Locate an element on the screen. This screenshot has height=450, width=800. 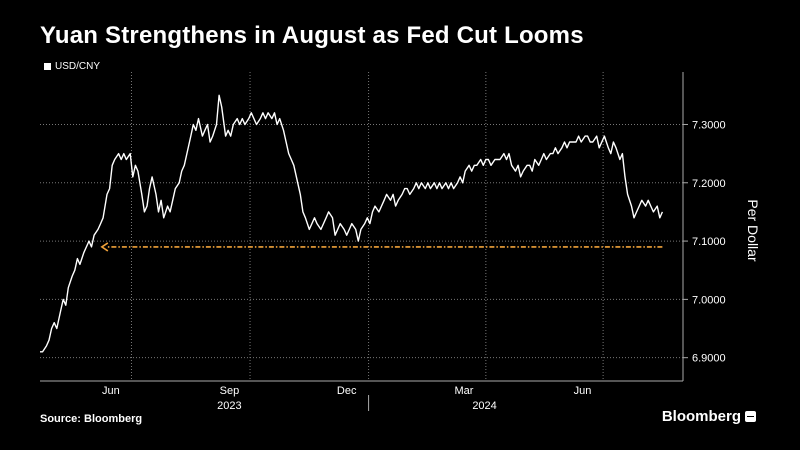
y-tick-label: 7.1000 is located at coordinates (709, 242).